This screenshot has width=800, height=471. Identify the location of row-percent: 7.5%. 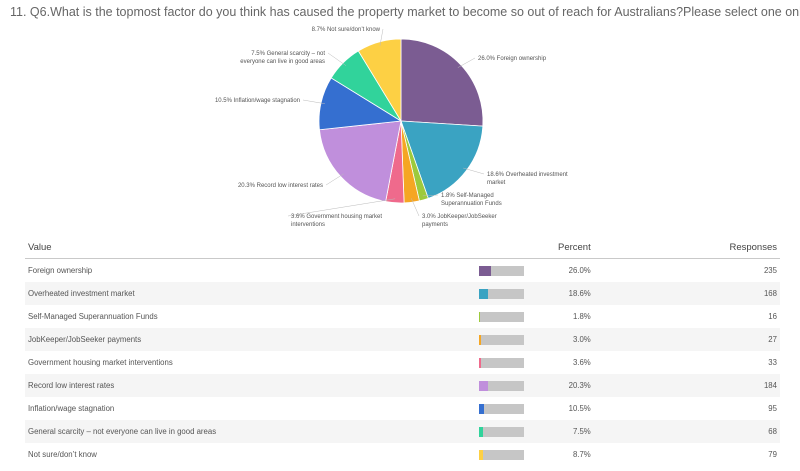
(581, 431).